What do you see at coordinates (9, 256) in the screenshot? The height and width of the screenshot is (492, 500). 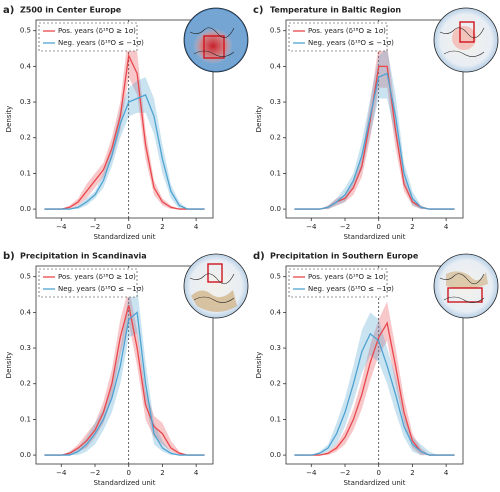 I see `panel-label: b)` at bounding box center [9, 256].